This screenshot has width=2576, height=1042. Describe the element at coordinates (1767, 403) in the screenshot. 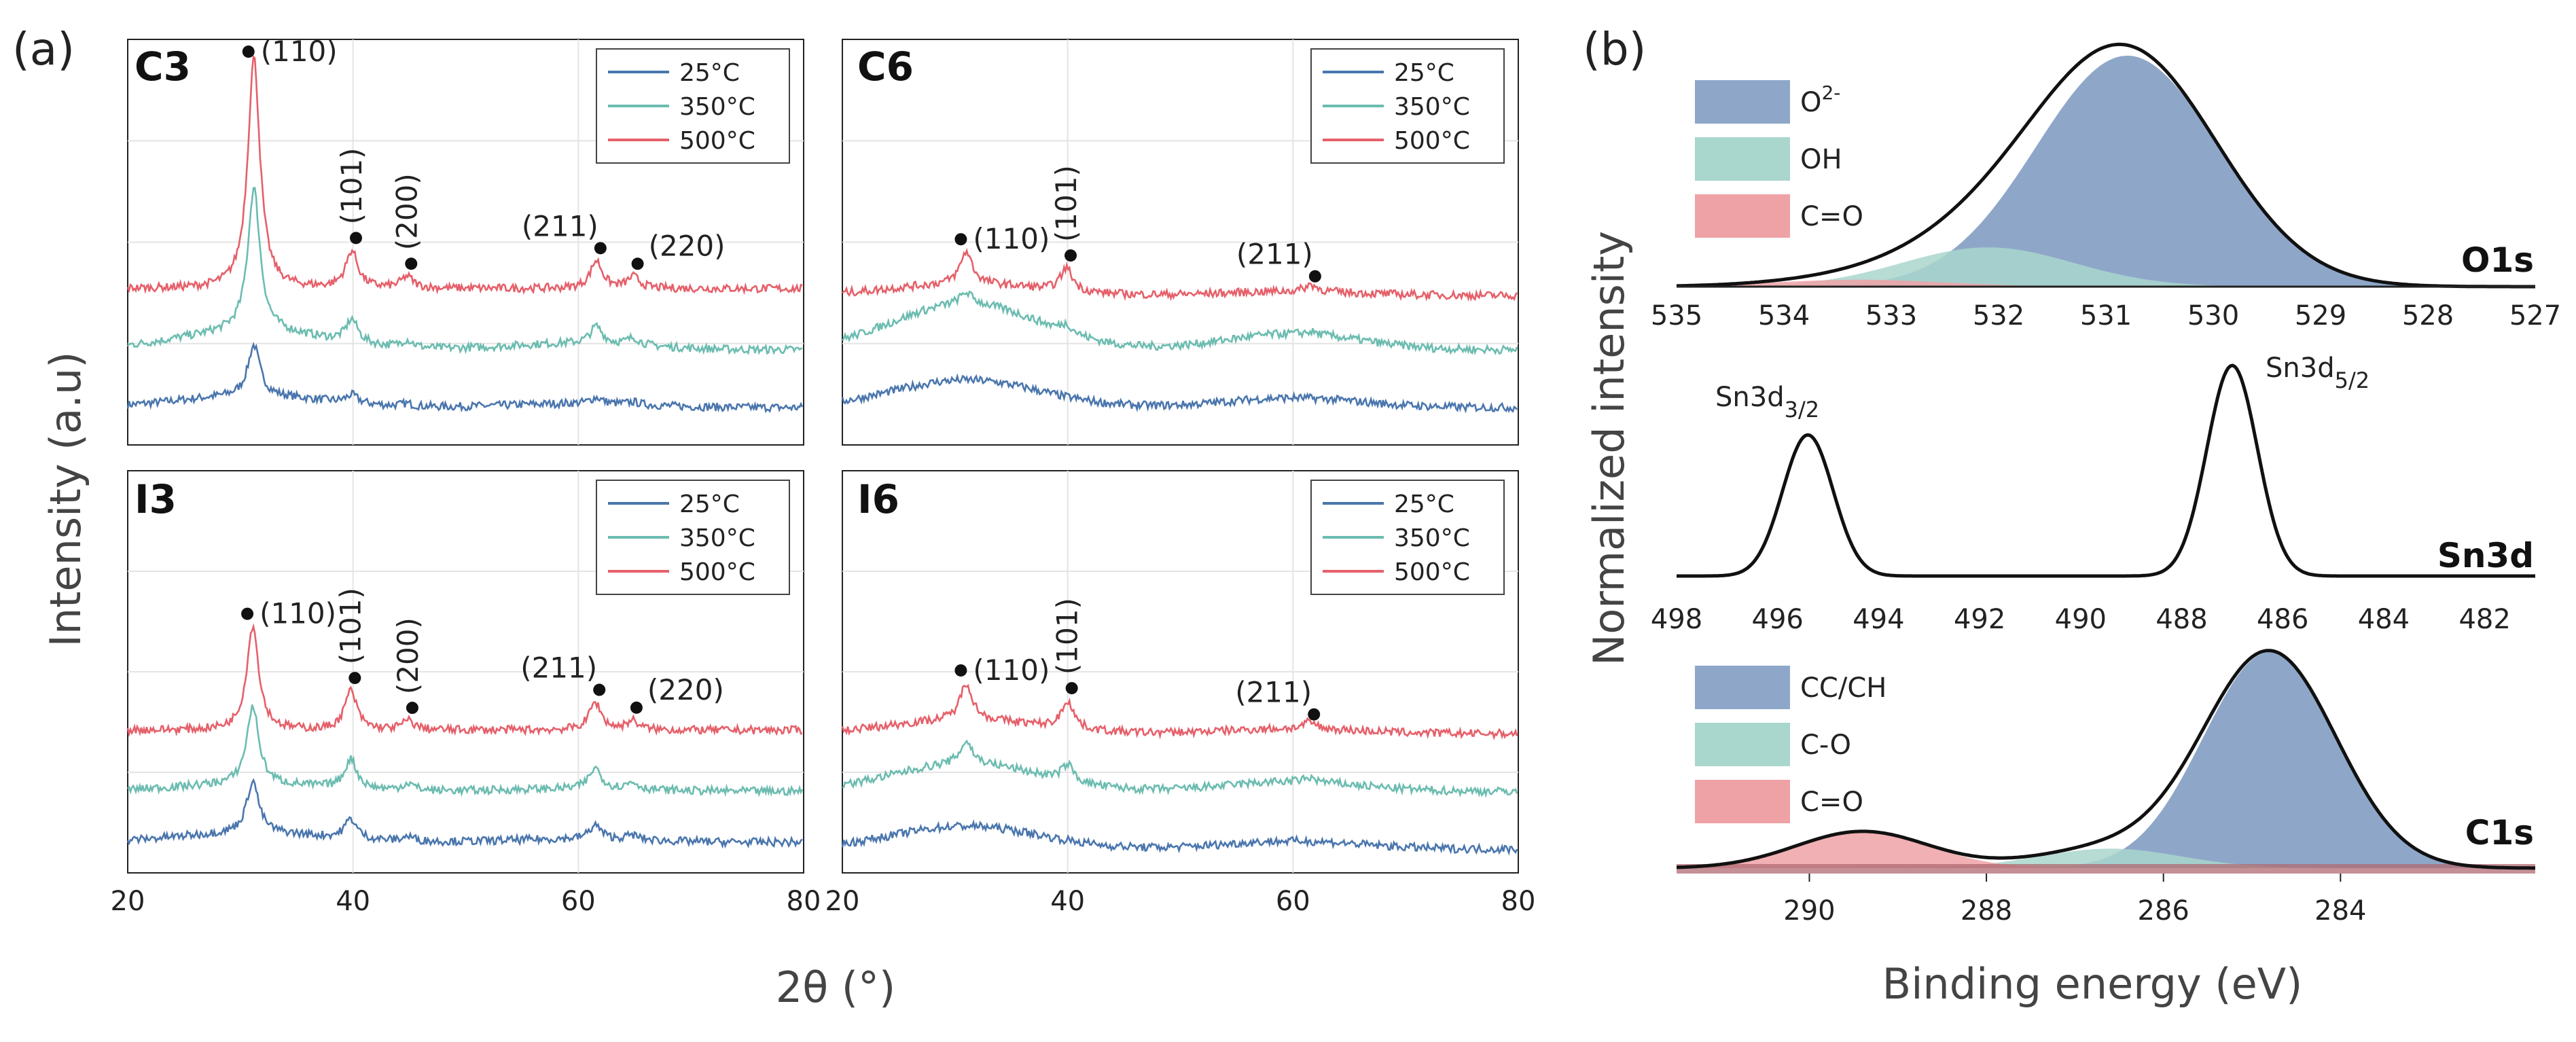

I see `xps-sn3d-peak-label-32: Sn3d3/2` at that location.